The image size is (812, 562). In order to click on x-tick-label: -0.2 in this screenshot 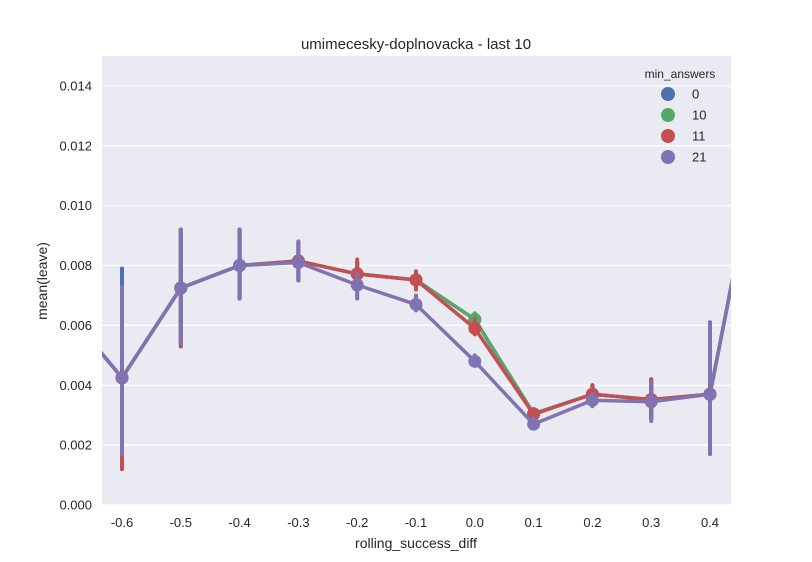, I will do `click(357, 522)`.